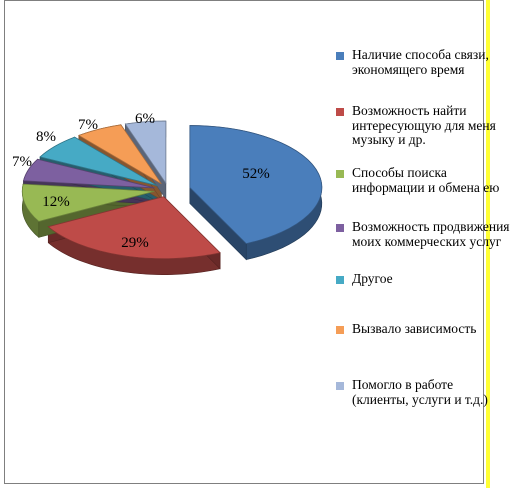 The image size is (528, 488). I want to click on page-edge-stripe, so click(488, 244).